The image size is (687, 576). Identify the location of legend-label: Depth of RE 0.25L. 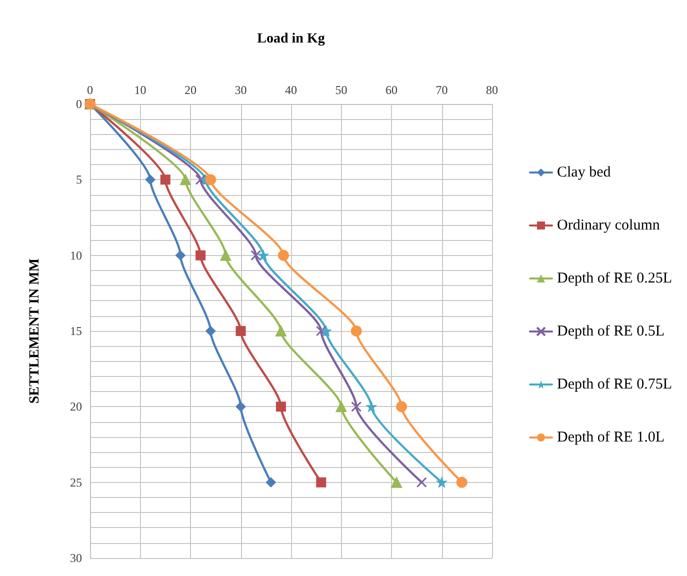
(614, 278).